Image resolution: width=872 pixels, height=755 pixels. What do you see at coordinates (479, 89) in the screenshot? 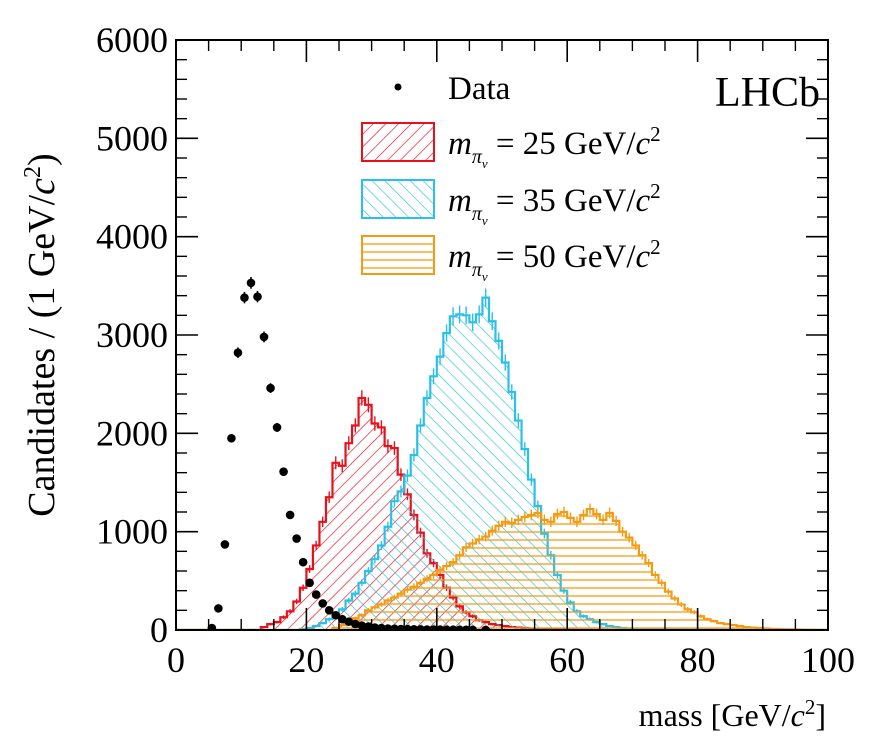
I see `legend-data-label: Data` at bounding box center [479, 89].